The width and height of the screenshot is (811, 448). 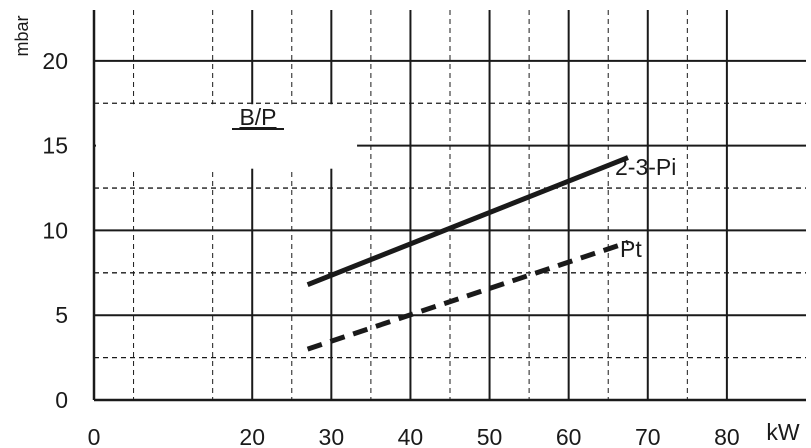 I want to click on x-tick-label: 40, so click(x=411, y=436).